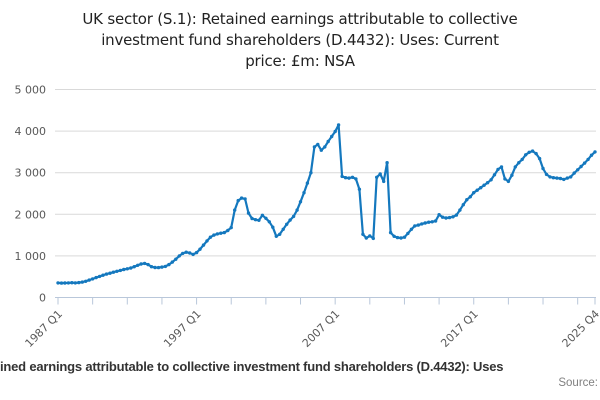  What do you see at coordinates (300, 61) in the screenshot?
I see `chart-title-line-3: price: £m: NSA` at bounding box center [300, 61].